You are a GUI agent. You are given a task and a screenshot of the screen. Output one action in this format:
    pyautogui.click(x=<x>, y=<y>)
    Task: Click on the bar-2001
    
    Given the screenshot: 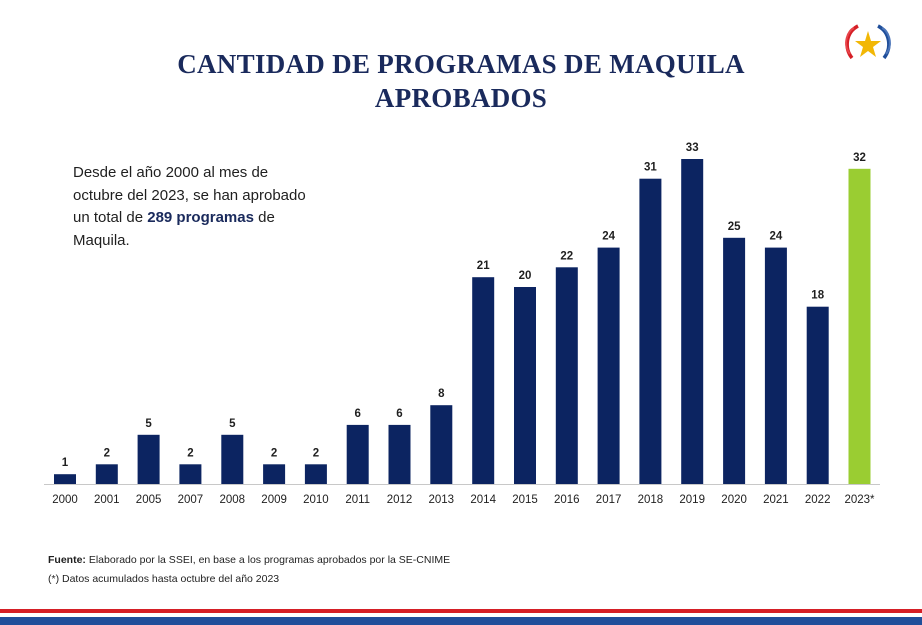 What is the action you would take?
    pyautogui.click(x=106, y=474)
    